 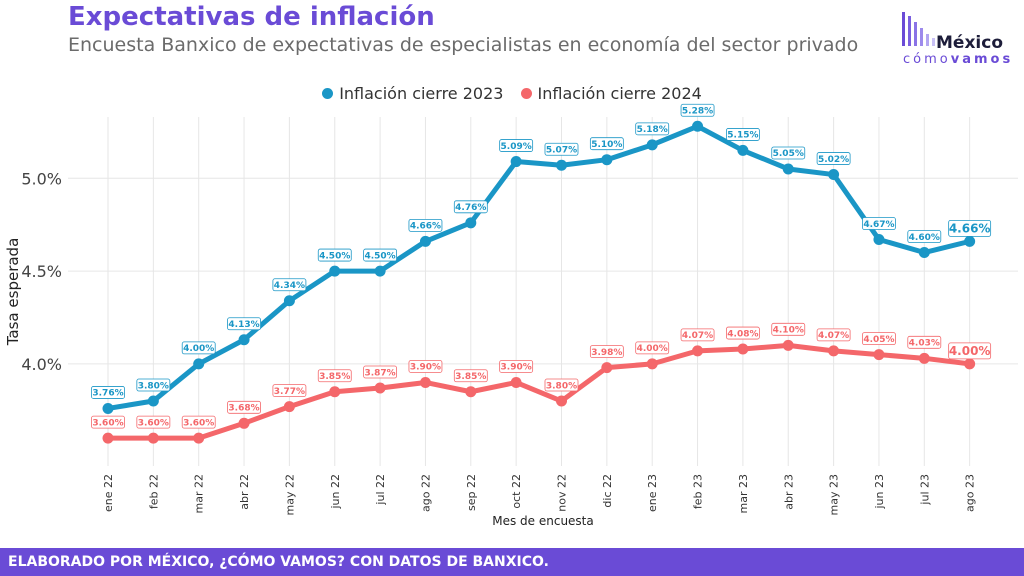 I want to click on x-tick-label: mar 23, so click(x=743, y=493).